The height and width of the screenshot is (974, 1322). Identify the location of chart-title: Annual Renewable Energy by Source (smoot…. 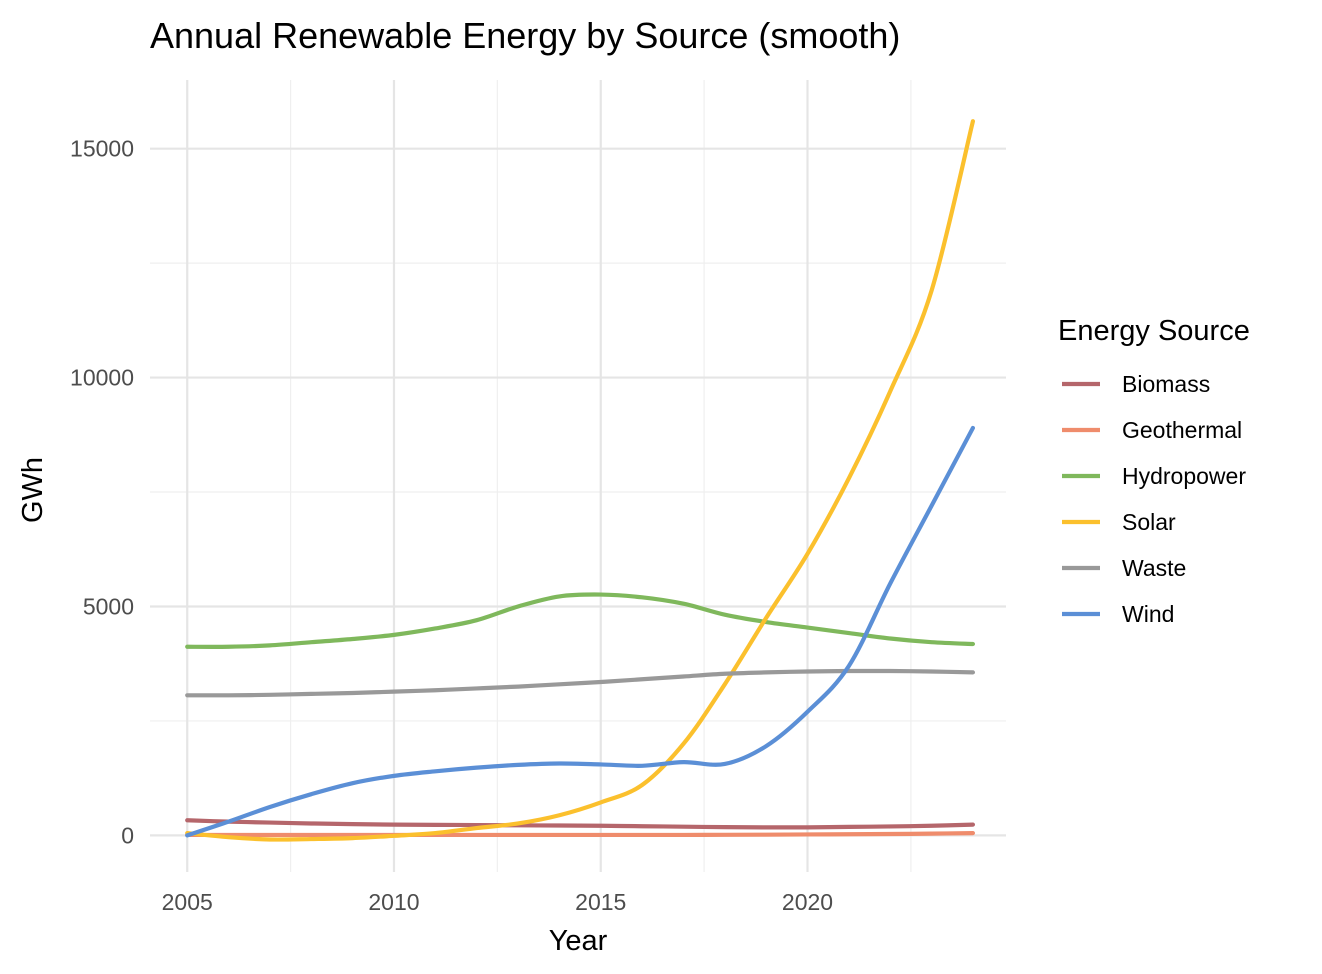
(525, 35).